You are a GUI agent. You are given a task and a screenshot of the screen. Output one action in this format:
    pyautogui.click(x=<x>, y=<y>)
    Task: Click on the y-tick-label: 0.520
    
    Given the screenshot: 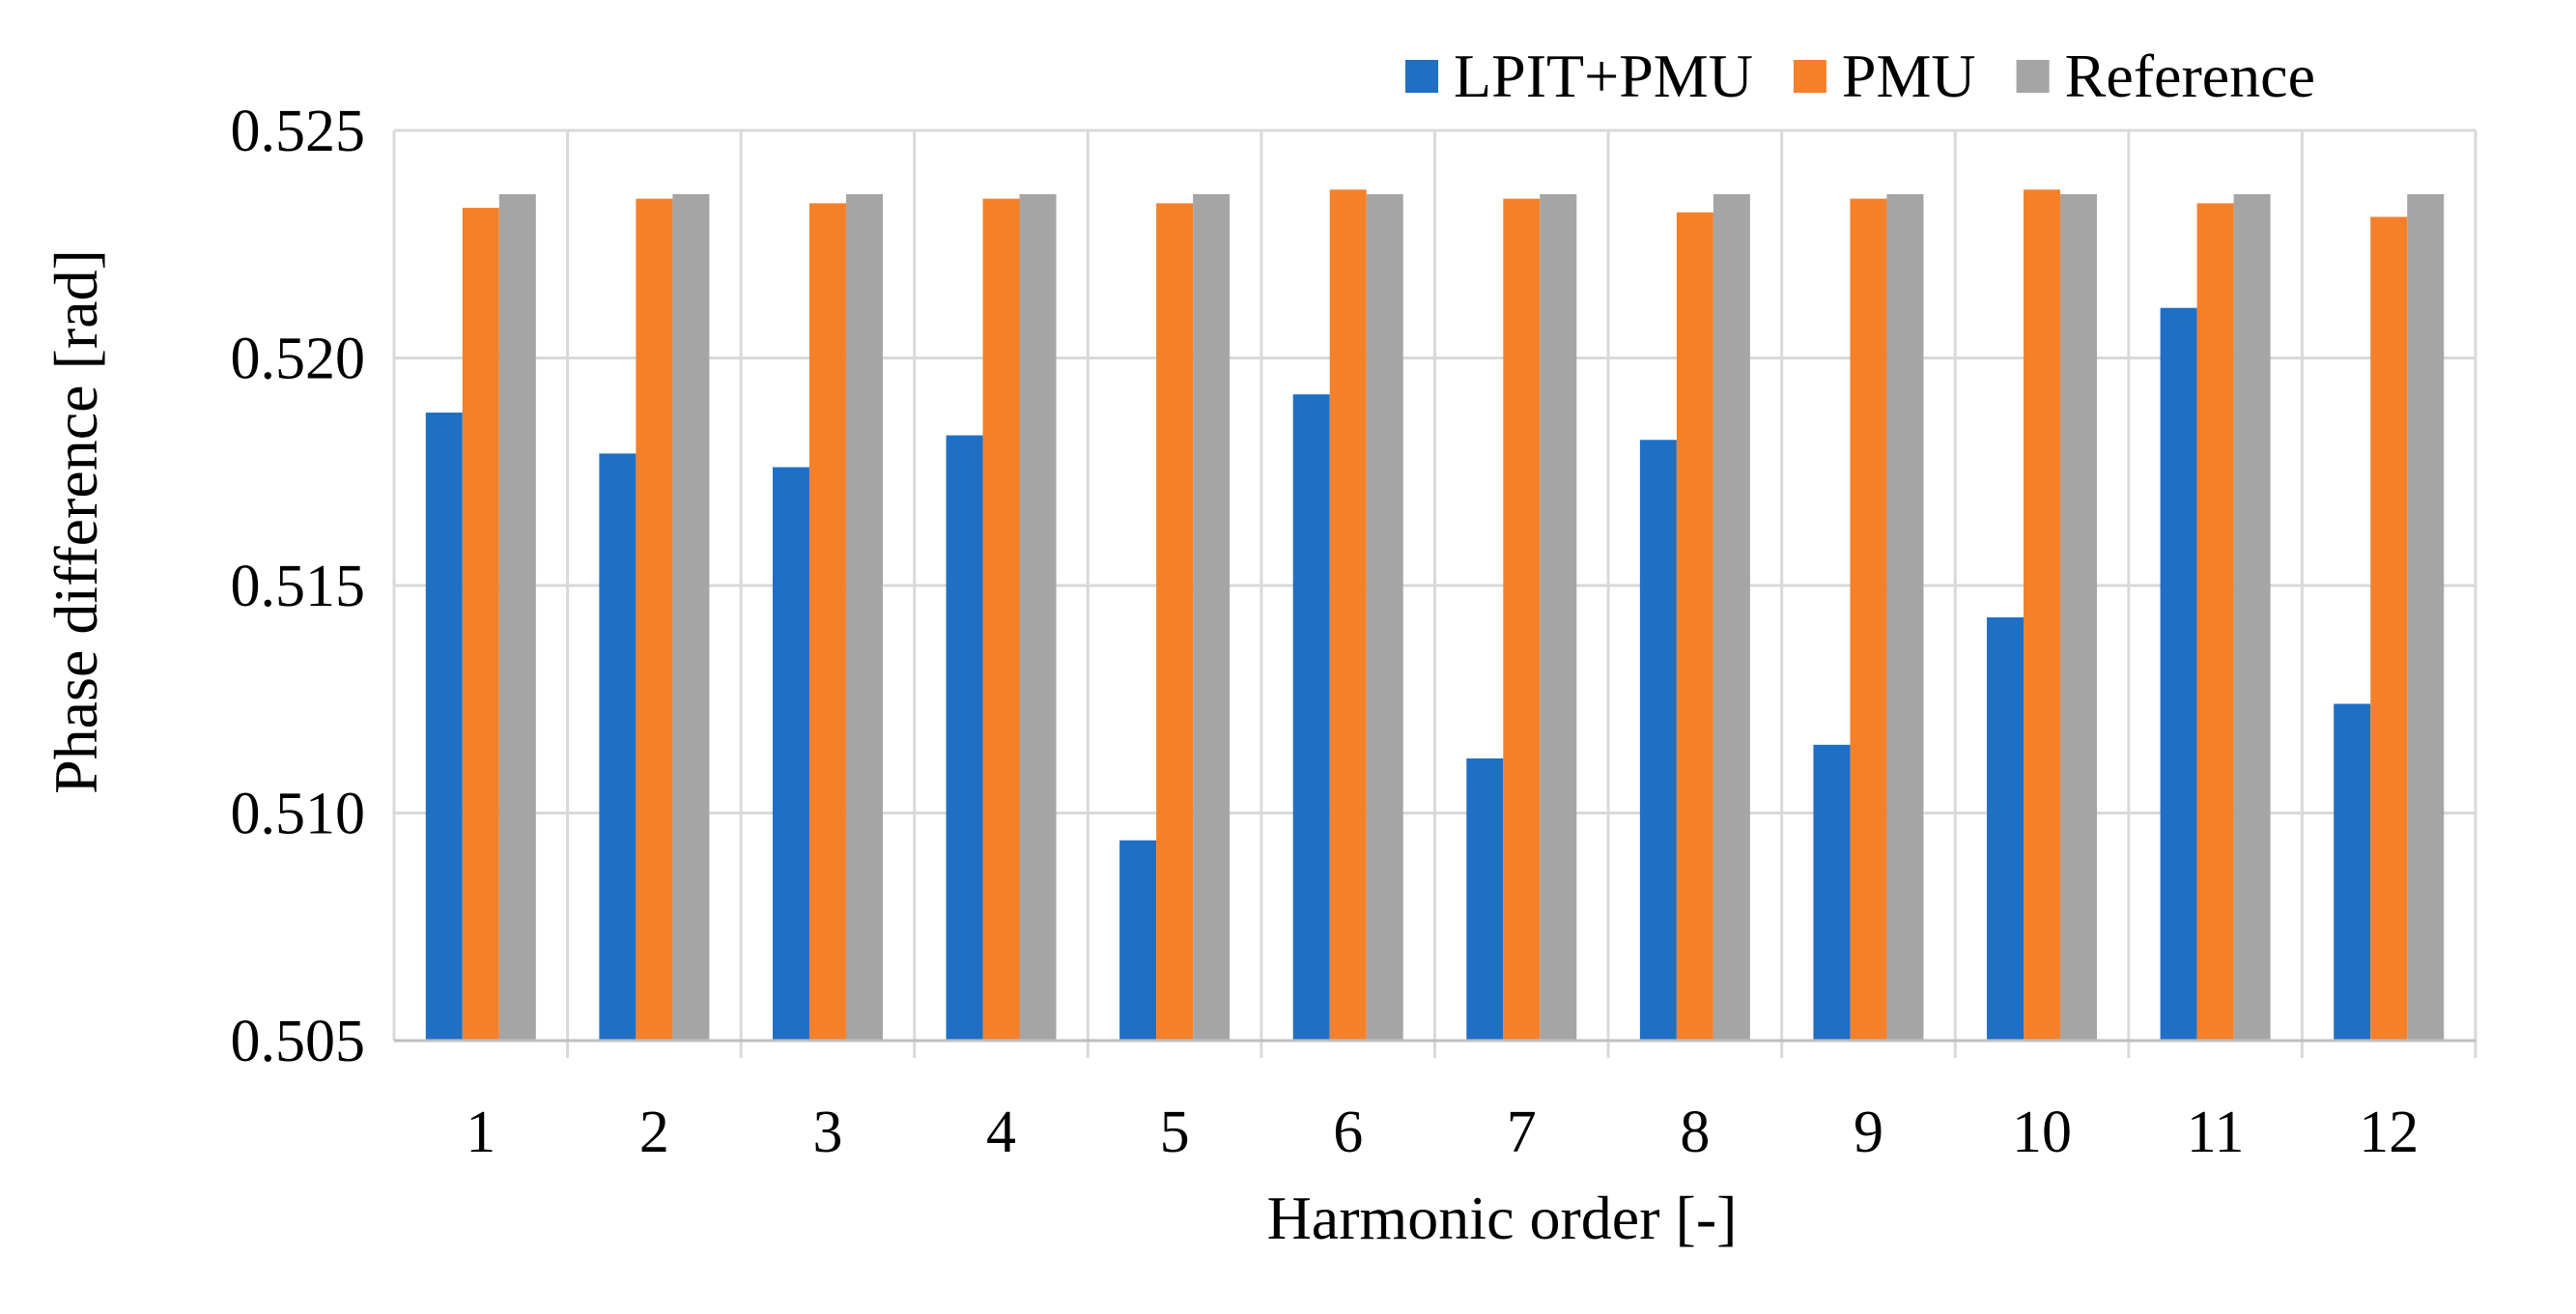 What is the action you would take?
    pyautogui.click(x=298, y=359)
    